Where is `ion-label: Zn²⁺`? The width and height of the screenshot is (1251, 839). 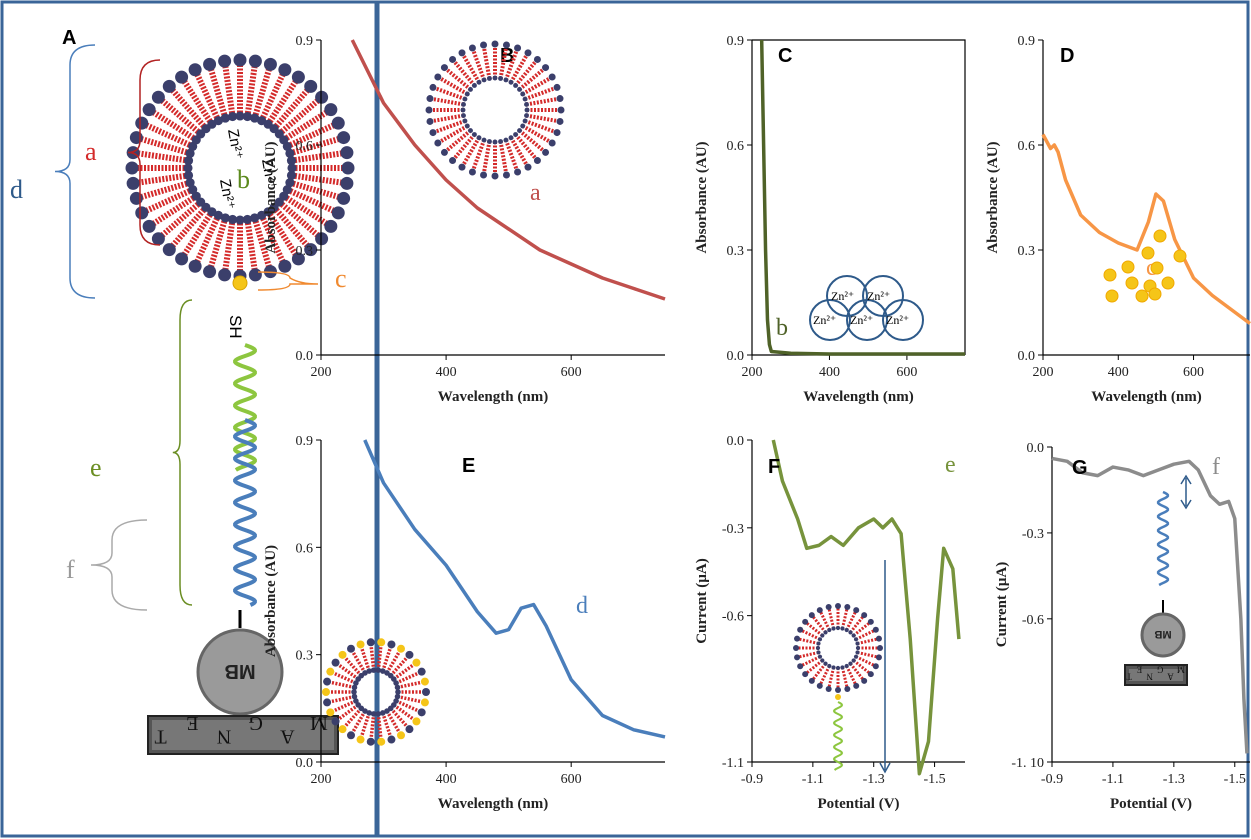
ion-label: Zn²⁺ is located at coordinates (824, 320).